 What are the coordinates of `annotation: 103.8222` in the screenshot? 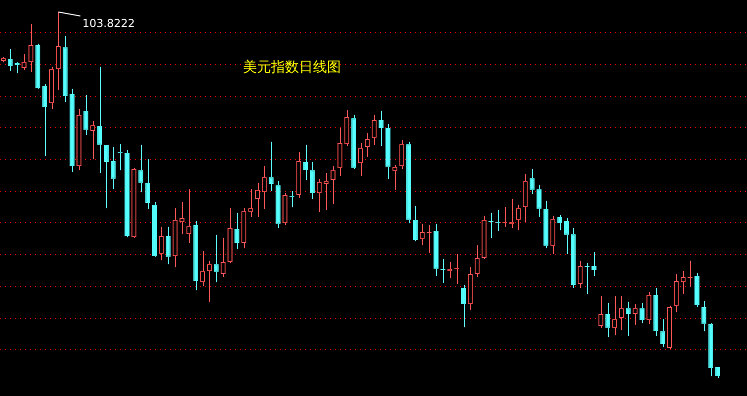 It's located at (108, 23).